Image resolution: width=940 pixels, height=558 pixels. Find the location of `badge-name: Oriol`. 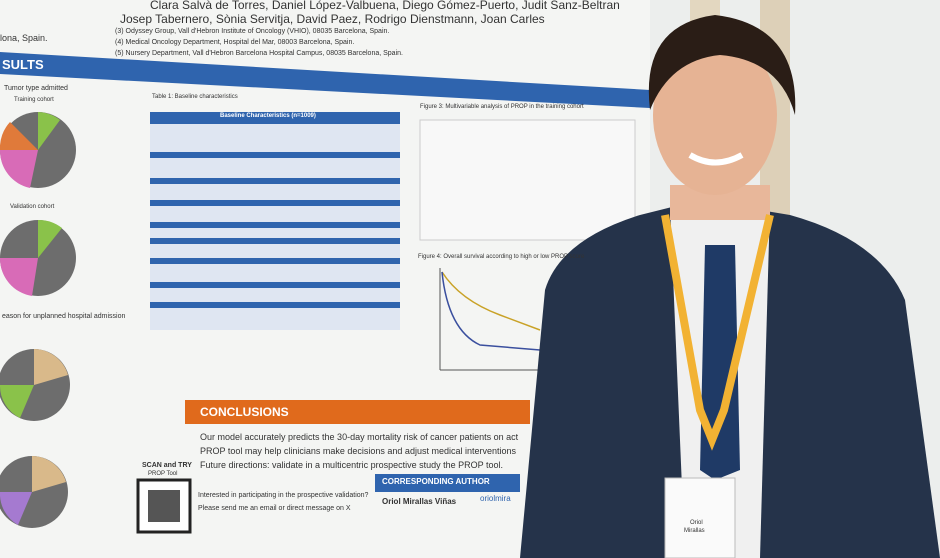

badge-name: Oriol is located at coordinates (696, 523).